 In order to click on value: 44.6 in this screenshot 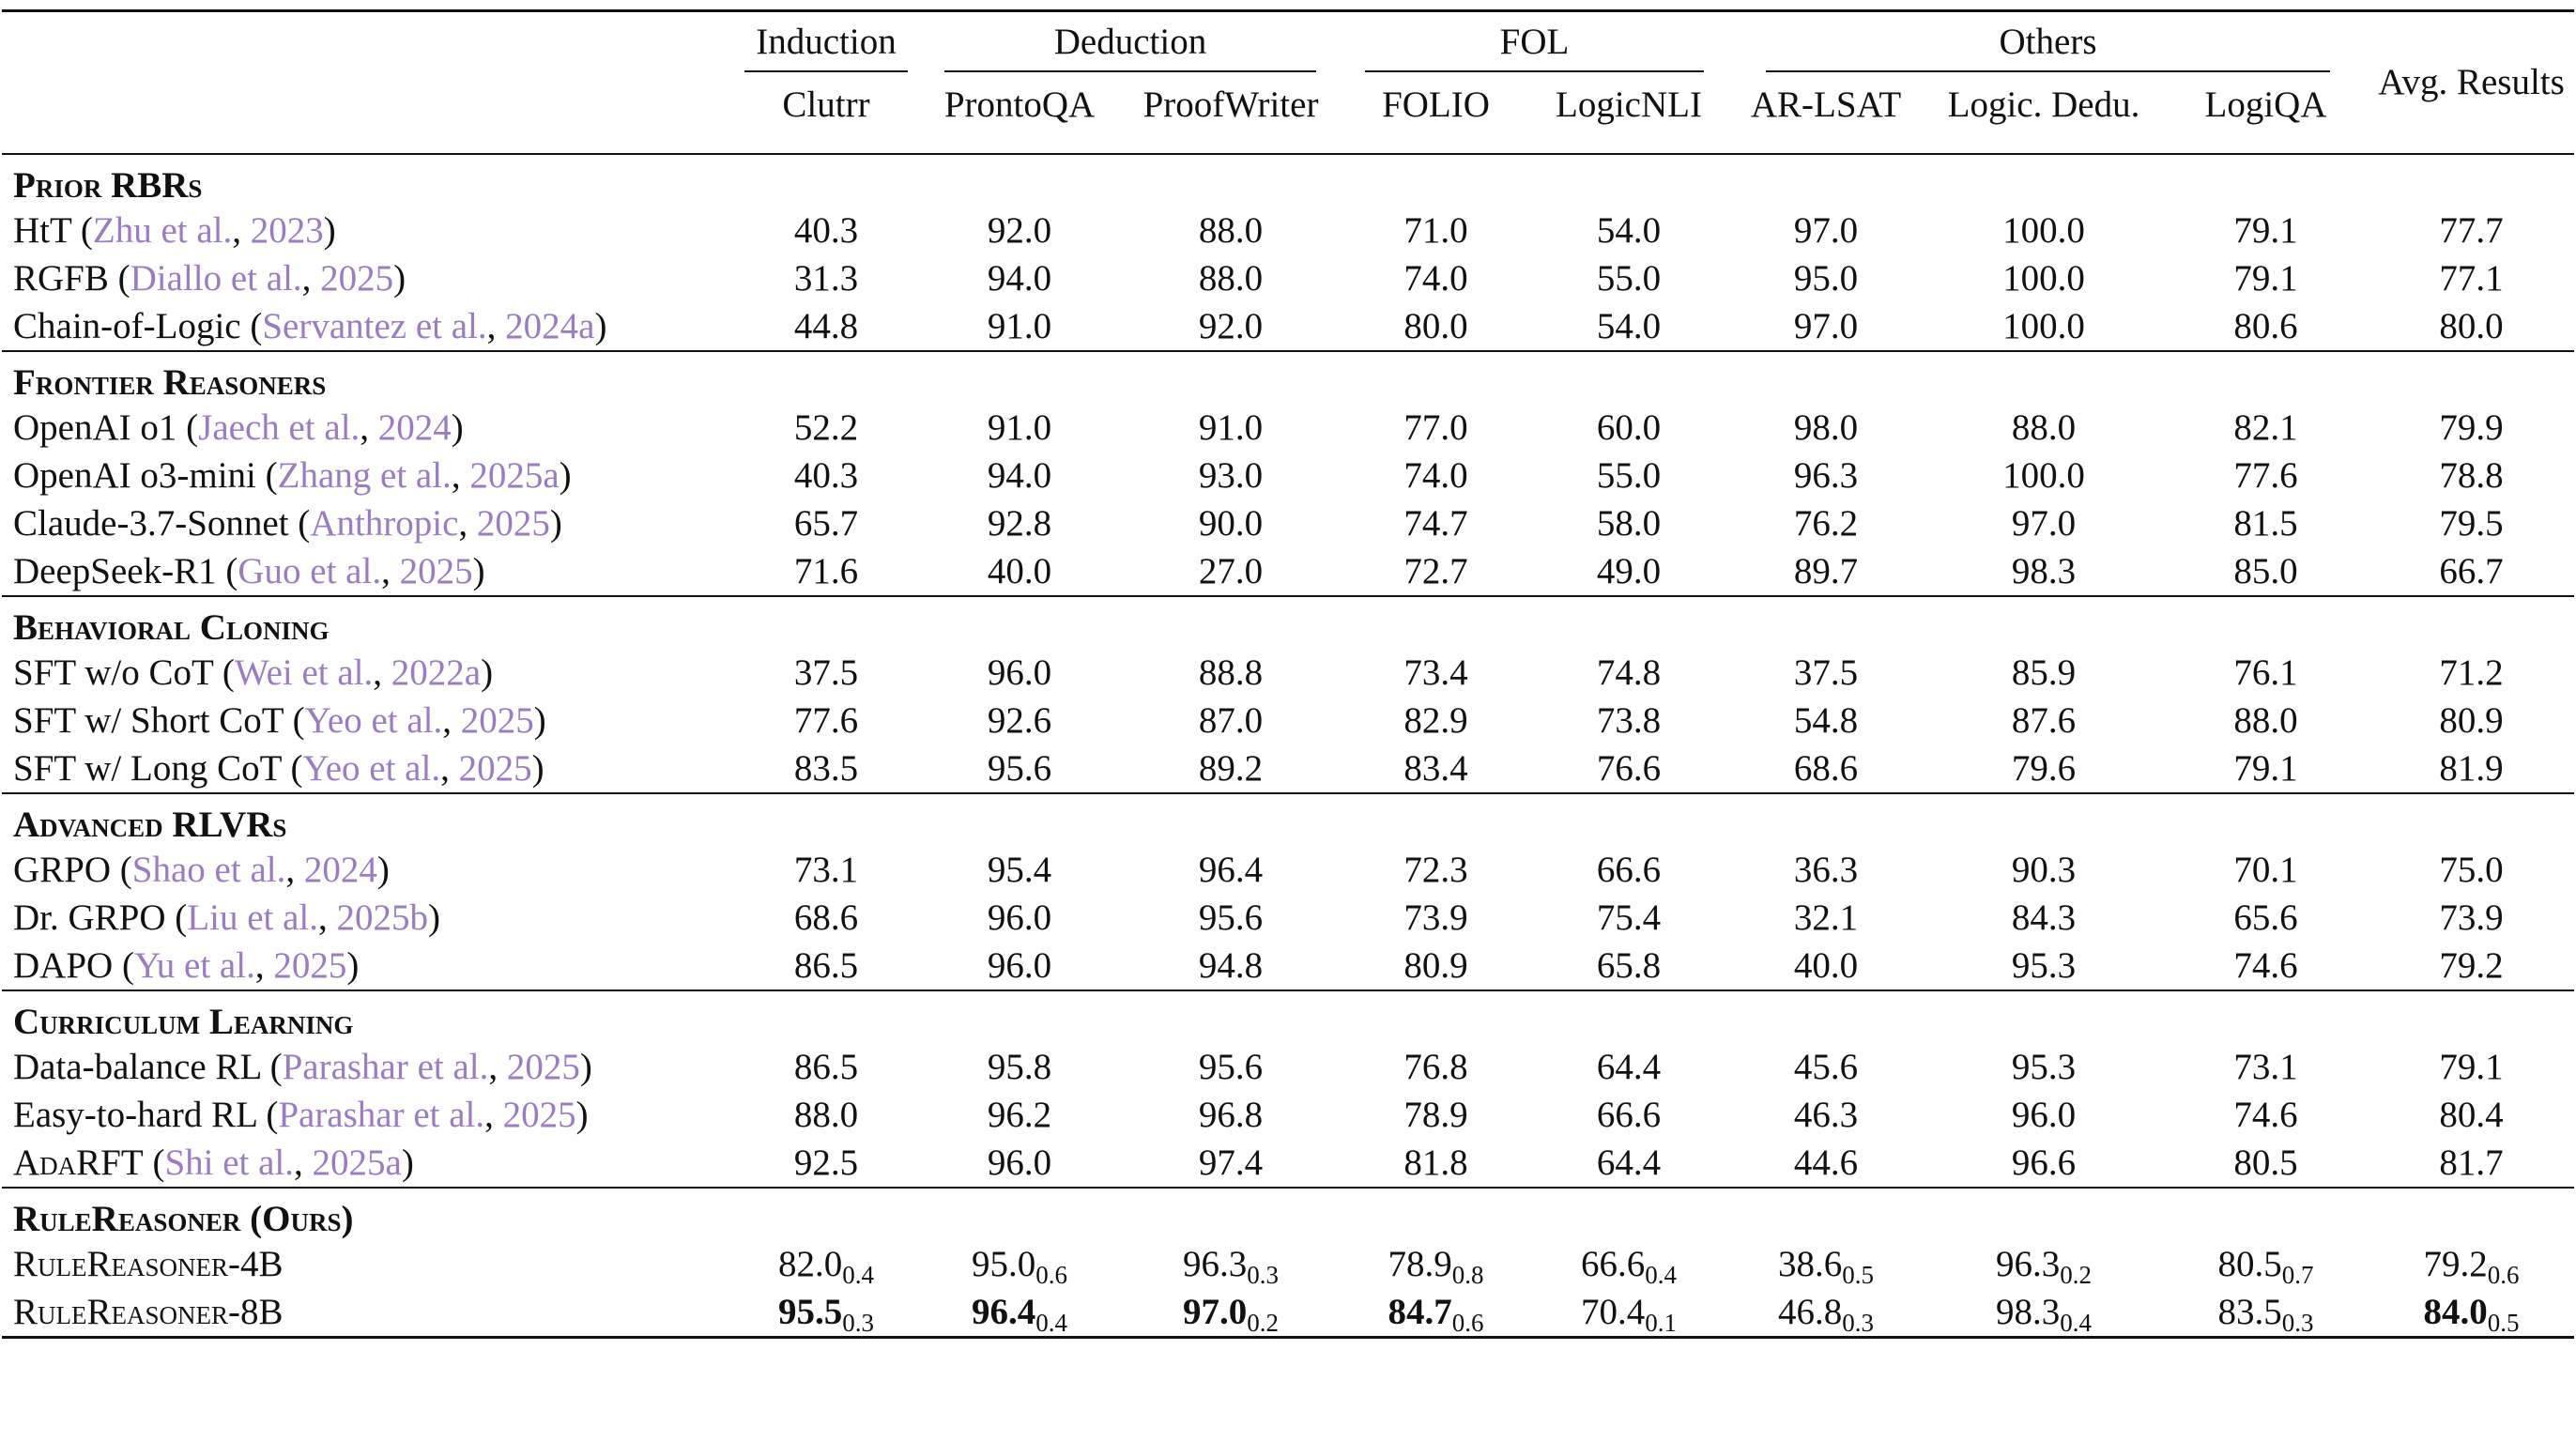, I will do `click(1826, 1163)`.